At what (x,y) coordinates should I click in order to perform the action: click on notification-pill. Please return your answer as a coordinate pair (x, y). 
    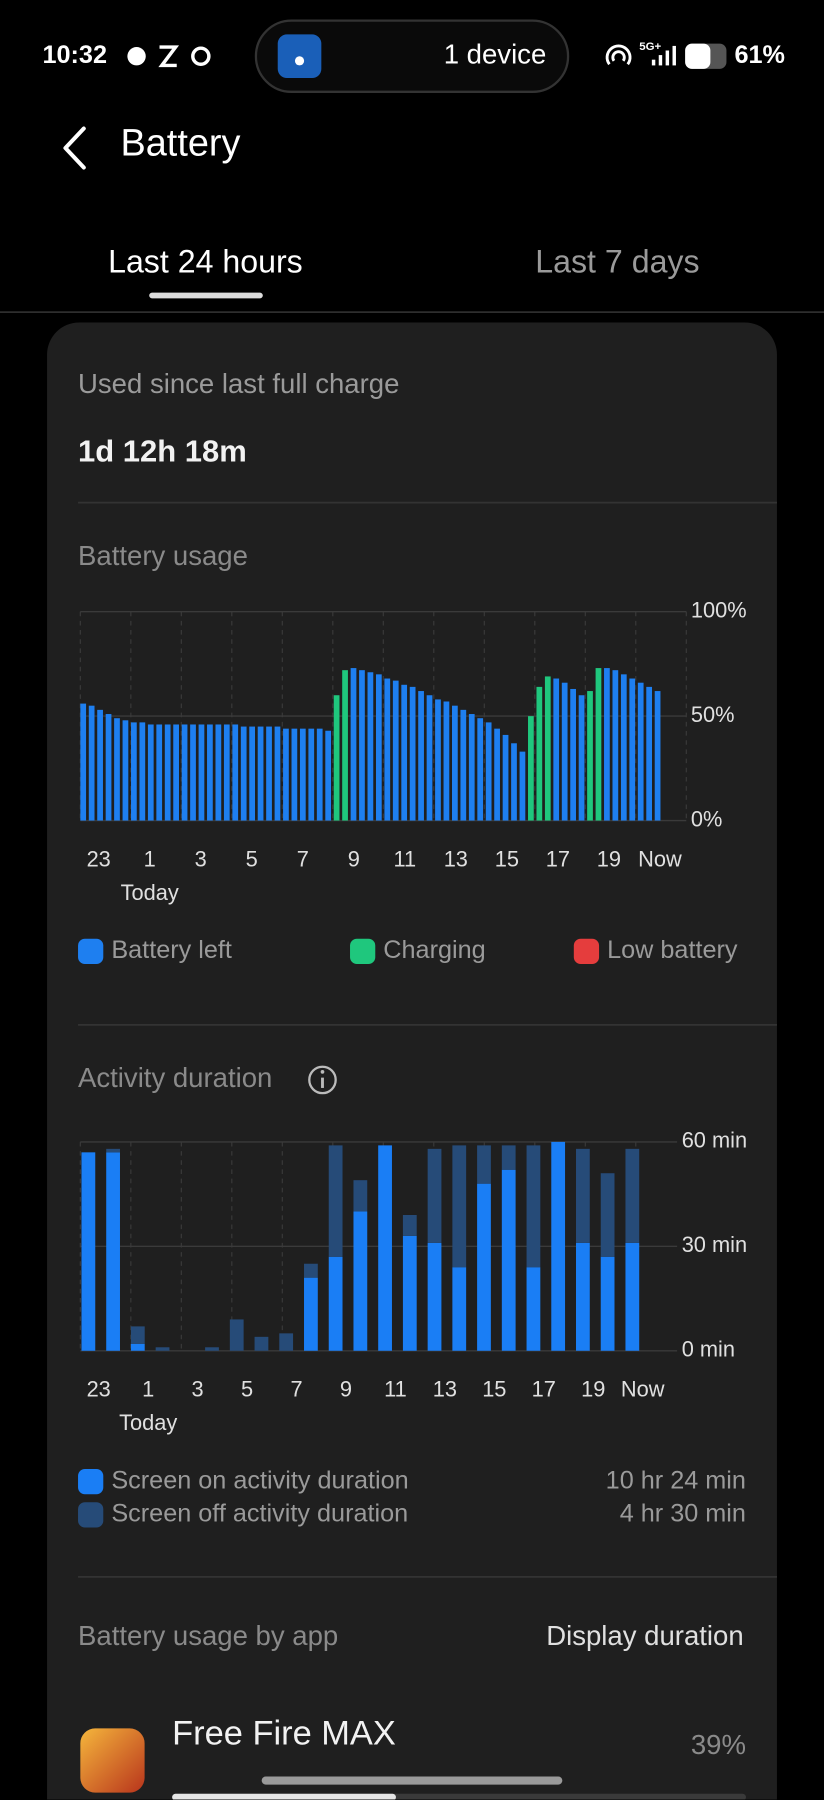
    Looking at the image, I should click on (412, 56).